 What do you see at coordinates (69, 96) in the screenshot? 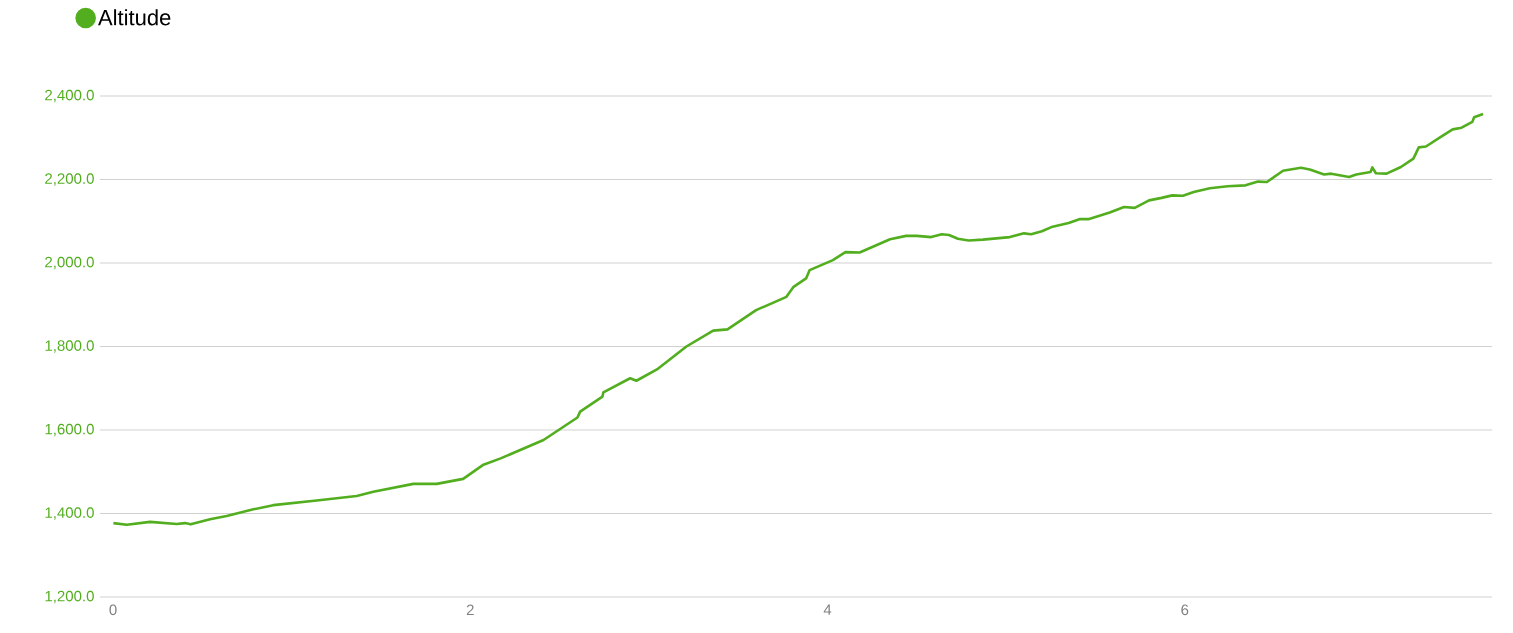
I see `y-tick-label: 2,400.0` at bounding box center [69, 96].